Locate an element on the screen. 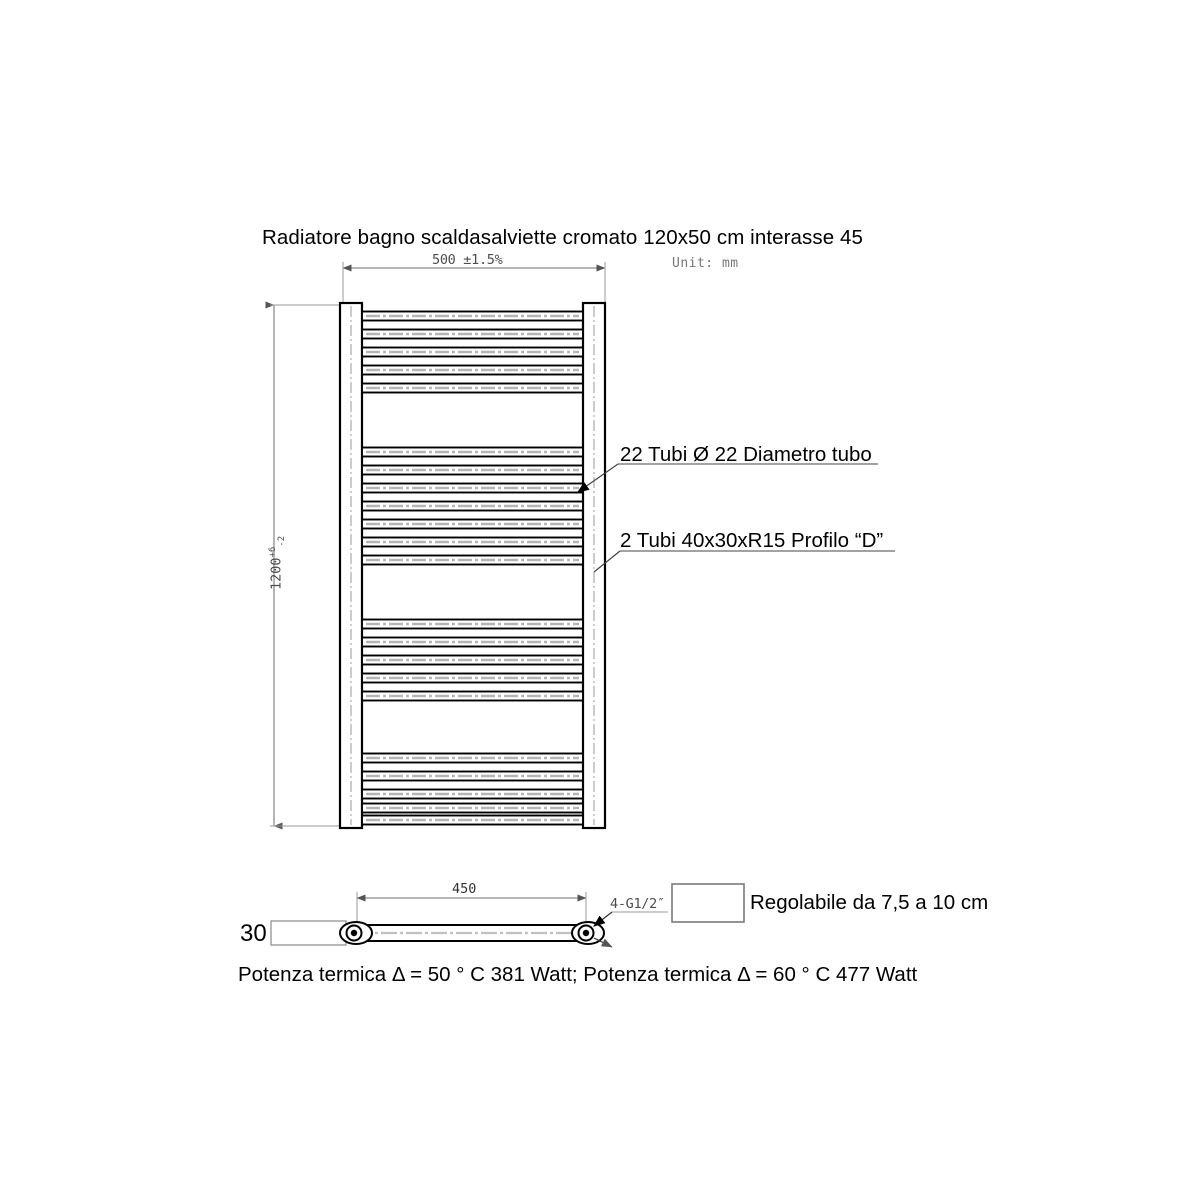  tube-group-top is located at coordinates (472, 352).